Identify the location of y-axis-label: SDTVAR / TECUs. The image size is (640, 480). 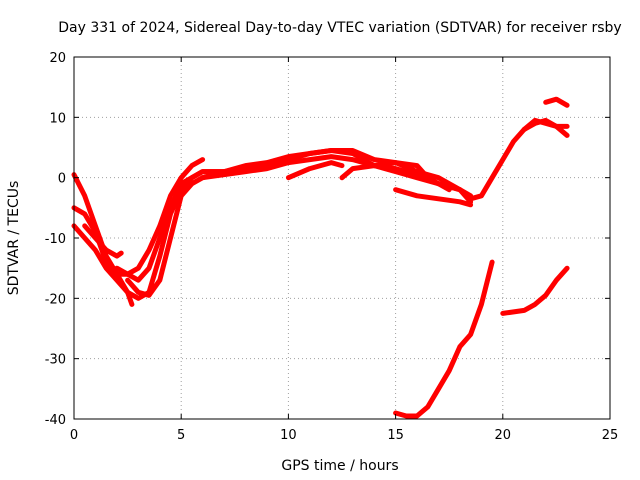
(14, 238).